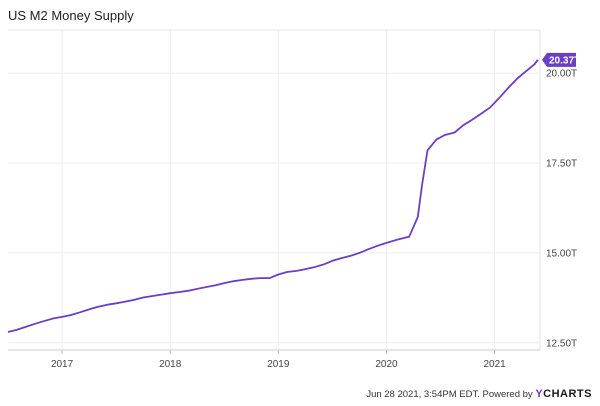 This screenshot has height=406, width=600. I want to click on ycharts-logo: YCHARTS, so click(563, 394).